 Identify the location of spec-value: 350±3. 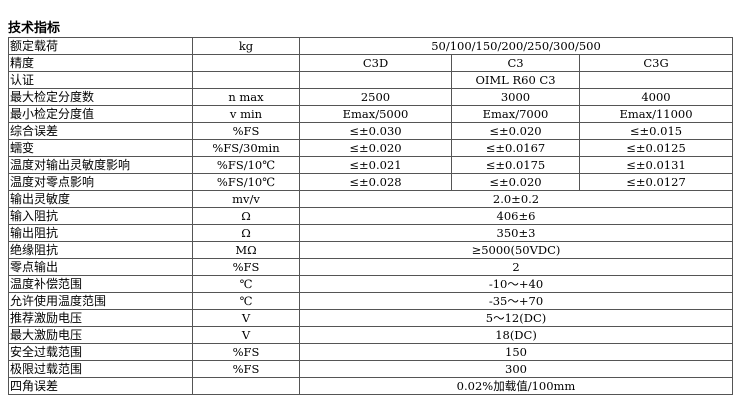
(516, 233).